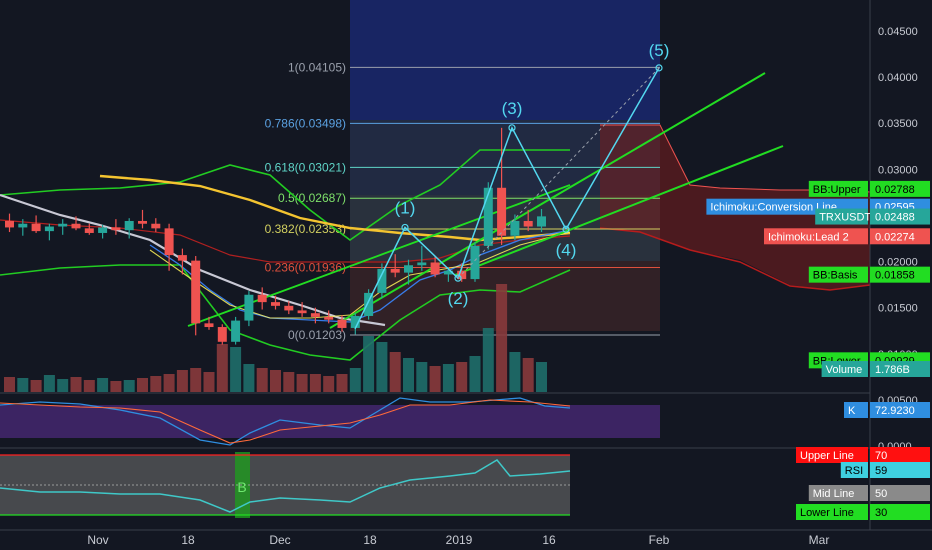 The width and height of the screenshot is (932, 550). What do you see at coordinates (898, 263) in the screenshot?
I see `price-tick-label: 0.02000` at bounding box center [898, 263].